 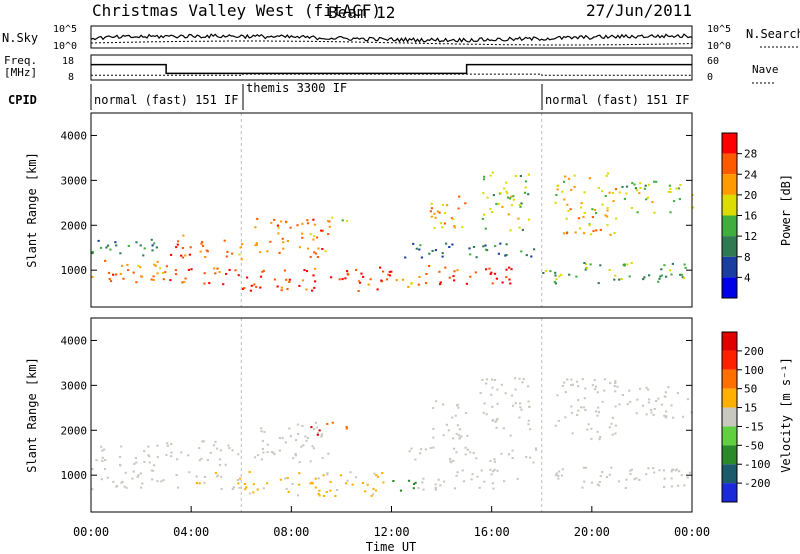 What do you see at coordinates (786, 210) in the screenshot?
I see `power-colorbar-label: Power [dB]` at bounding box center [786, 210].